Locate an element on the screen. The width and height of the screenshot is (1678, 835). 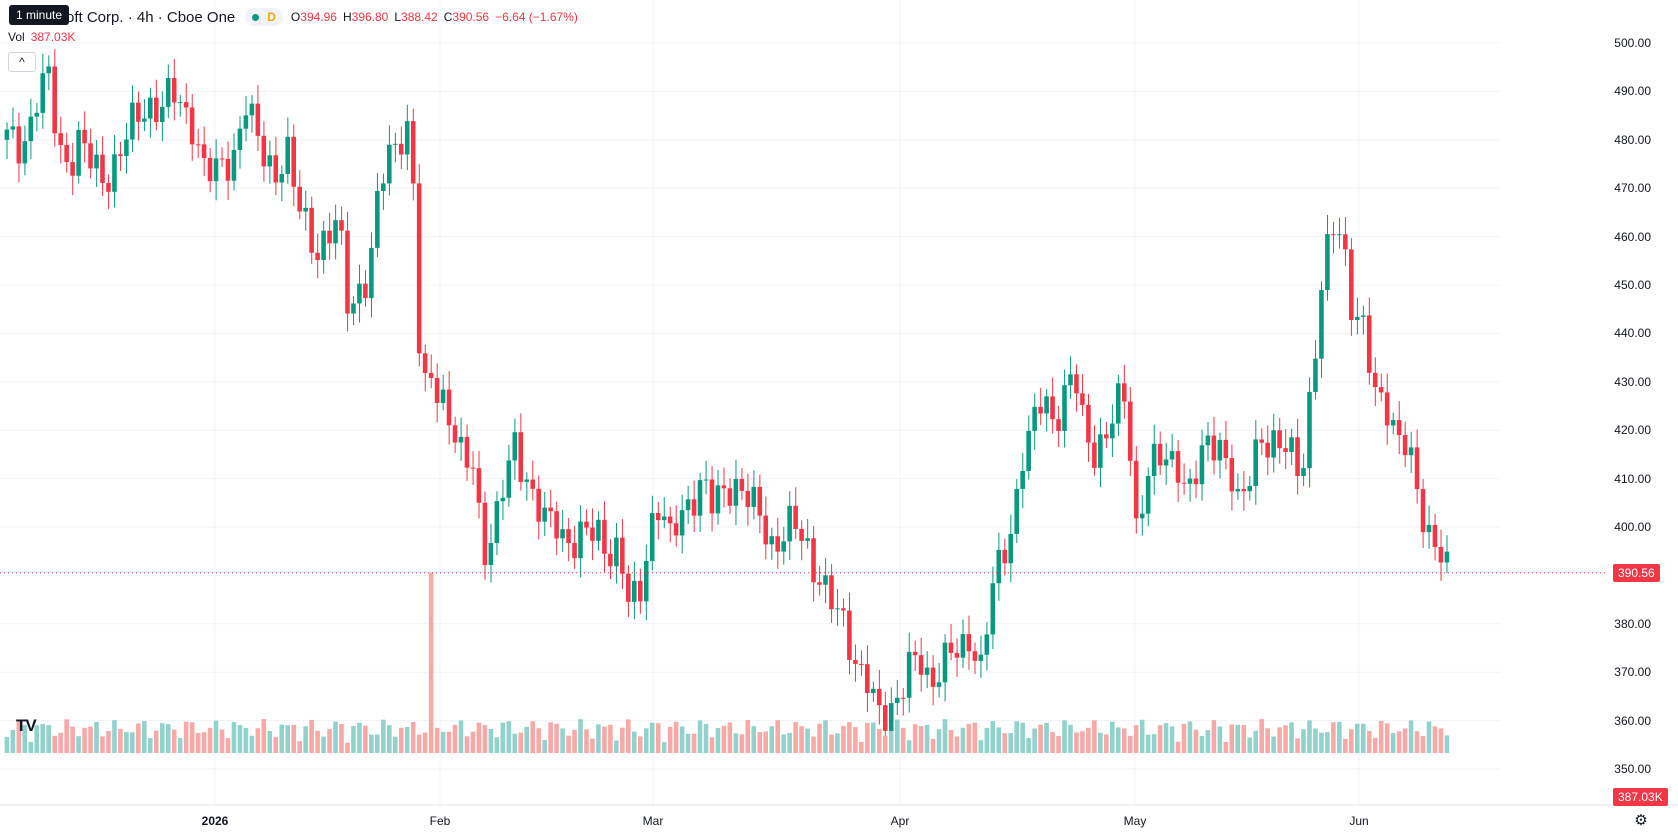
collapse-legend-button: ^ is located at coordinates (22, 62).